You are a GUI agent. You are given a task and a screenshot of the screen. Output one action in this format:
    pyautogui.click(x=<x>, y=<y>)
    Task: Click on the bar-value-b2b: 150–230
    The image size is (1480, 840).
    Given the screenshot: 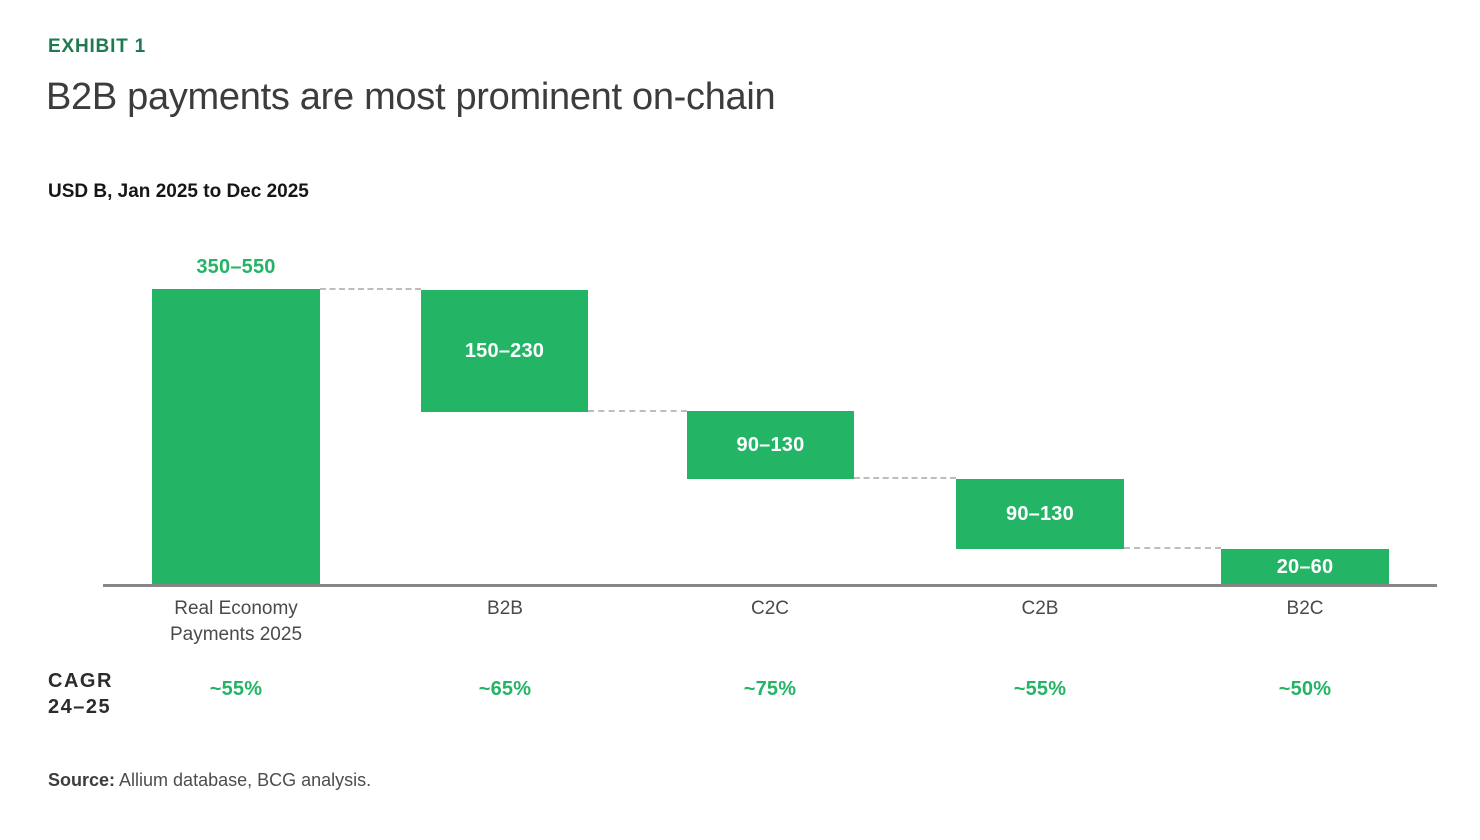 What is the action you would take?
    pyautogui.click(x=504, y=350)
    